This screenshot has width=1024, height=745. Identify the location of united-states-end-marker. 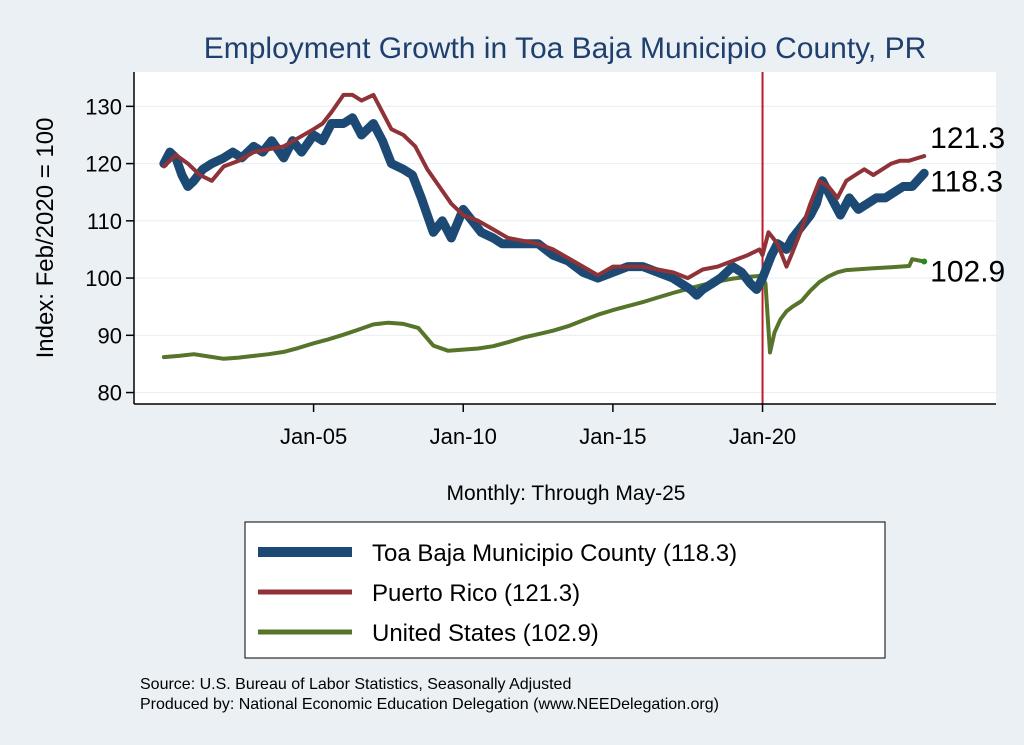
(924, 261).